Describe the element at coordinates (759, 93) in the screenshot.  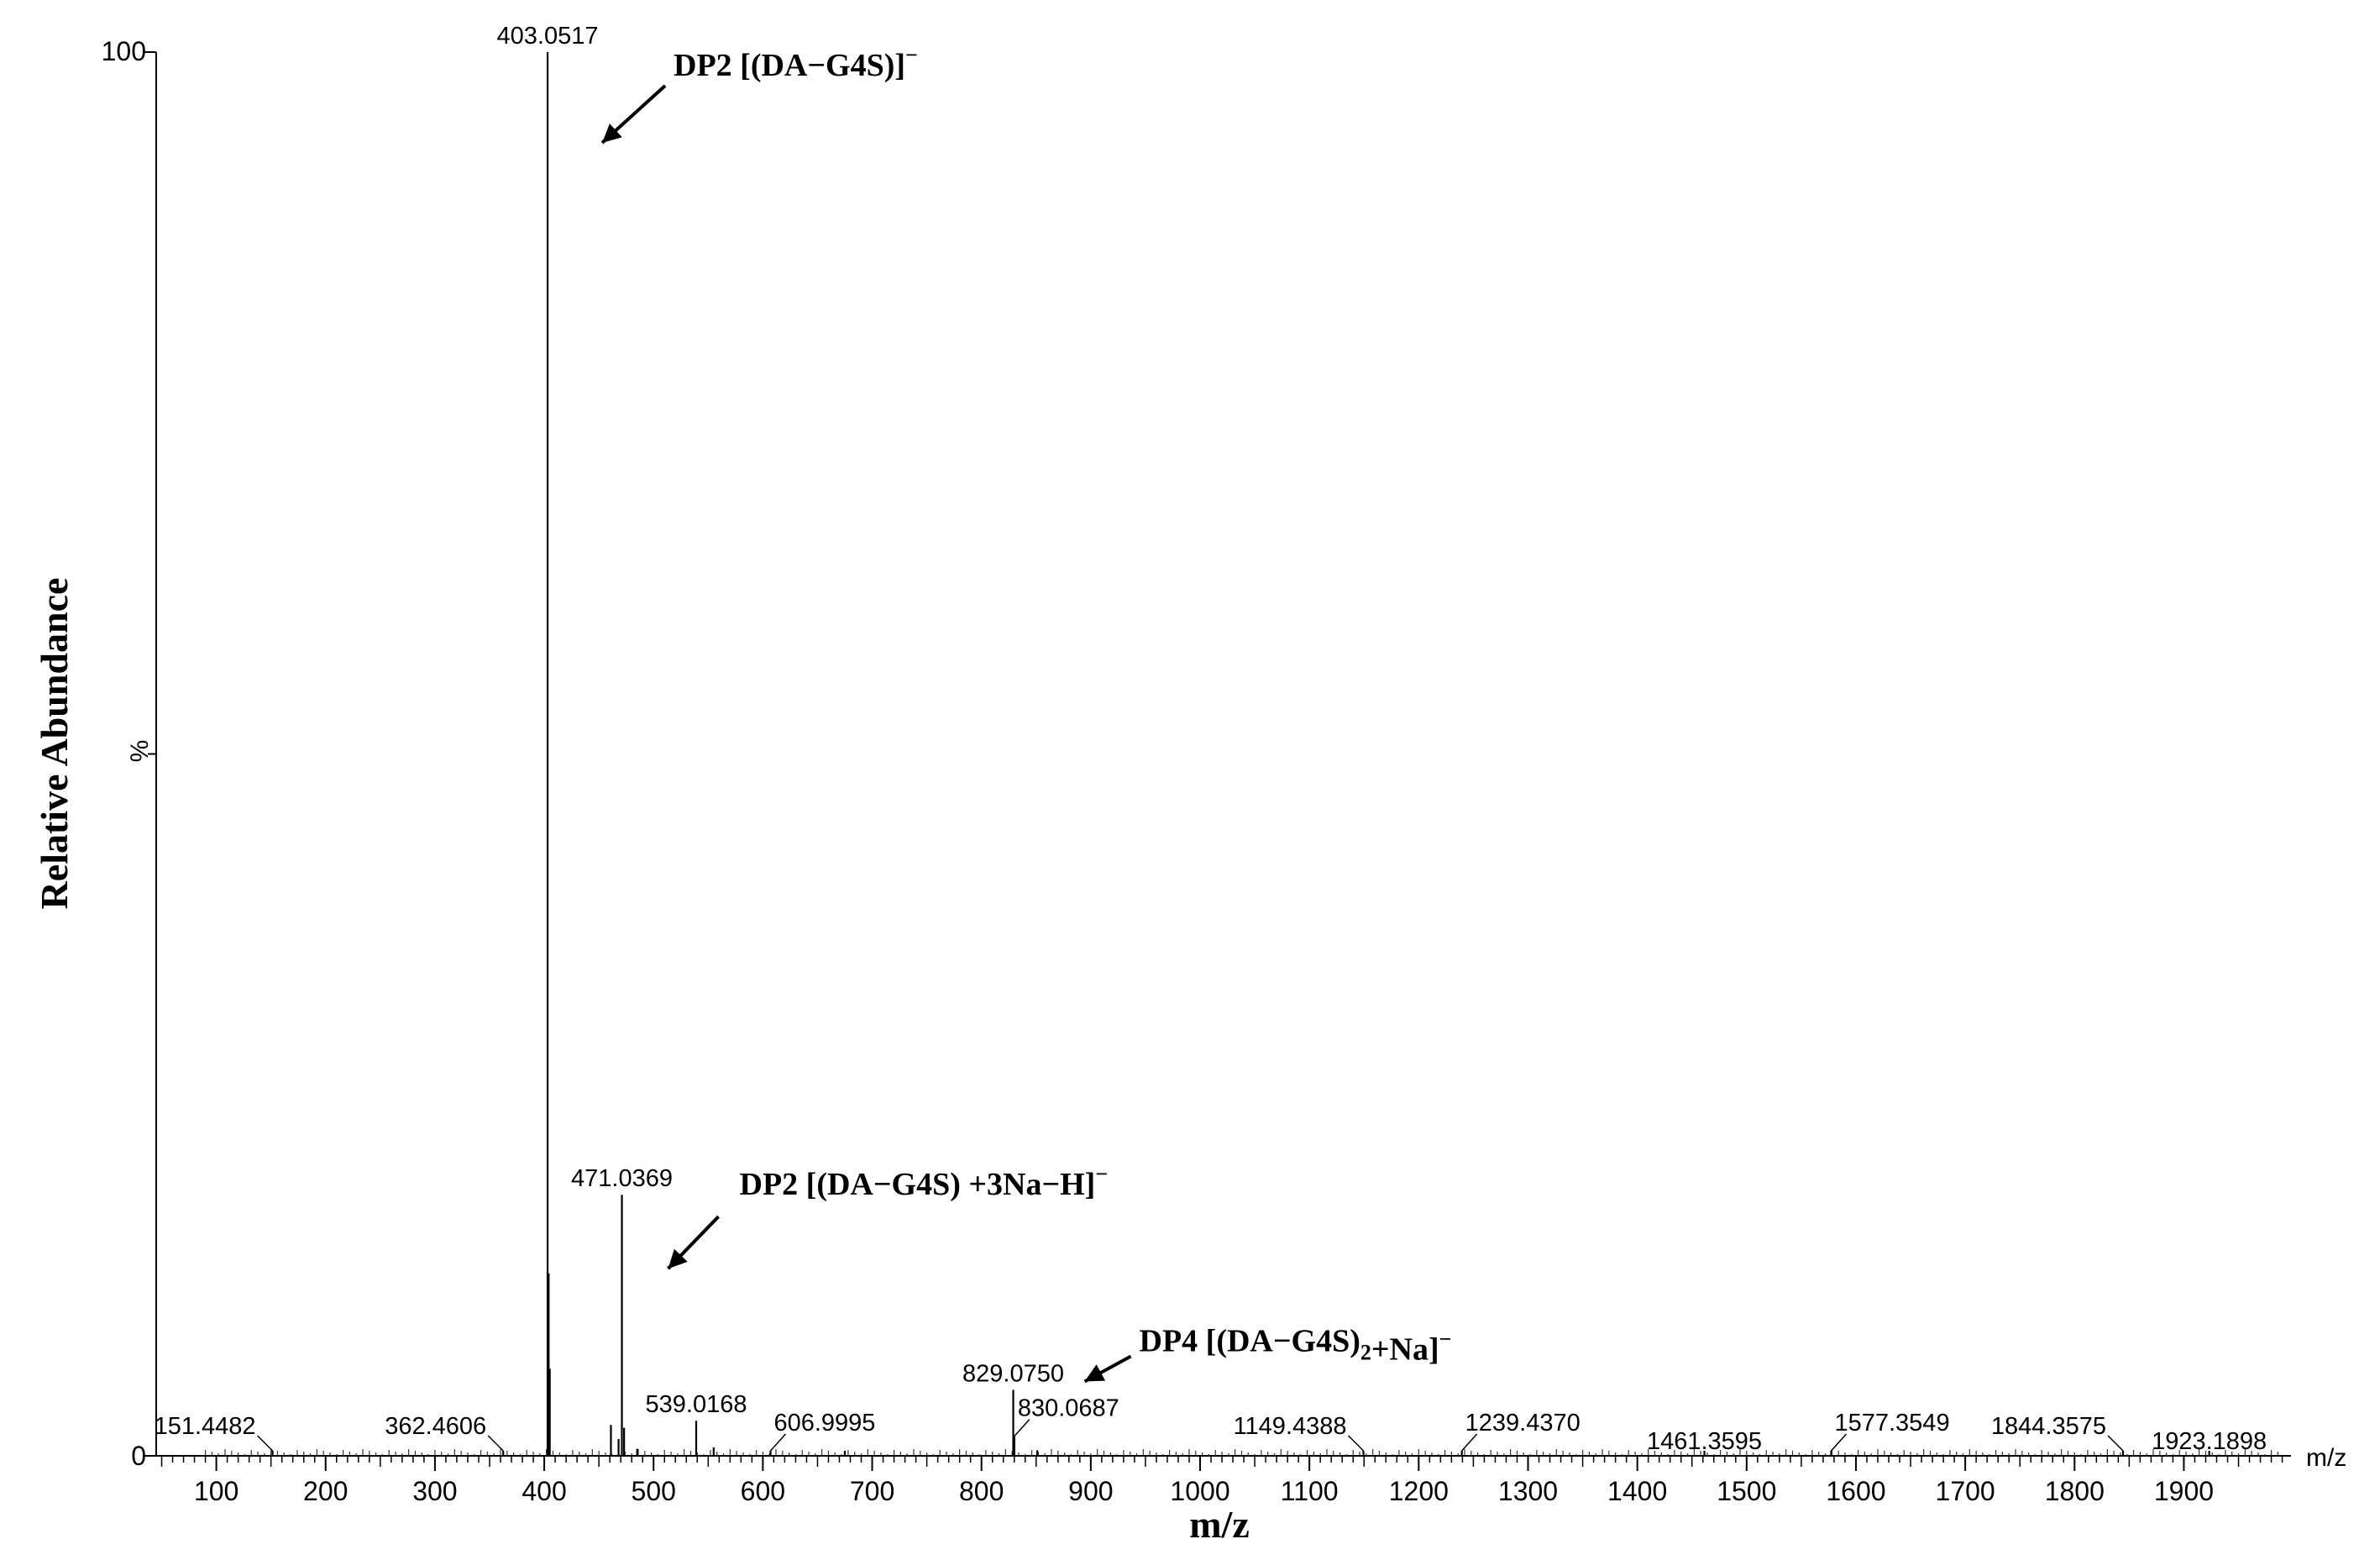
I see `annotation-dp2: DP2 [(DA−G4S)]−` at that location.